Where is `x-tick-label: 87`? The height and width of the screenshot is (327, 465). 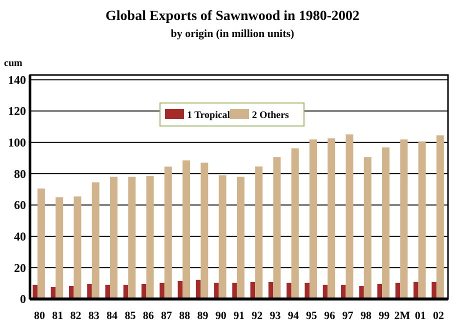 x-tick-label: 87 is located at coordinates (166, 316).